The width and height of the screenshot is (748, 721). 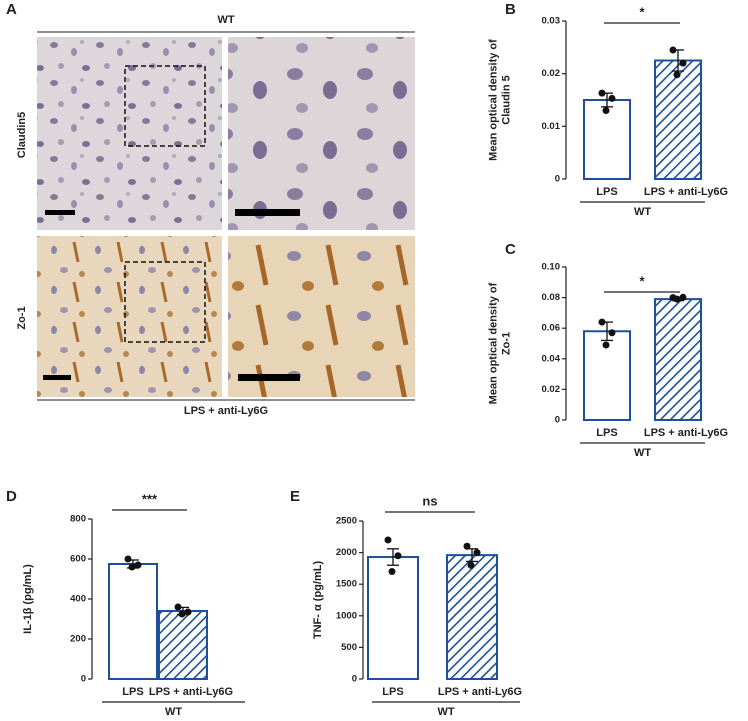 What do you see at coordinates (22, 317) in the screenshot?
I see `row-label: Zo-1` at bounding box center [22, 317].